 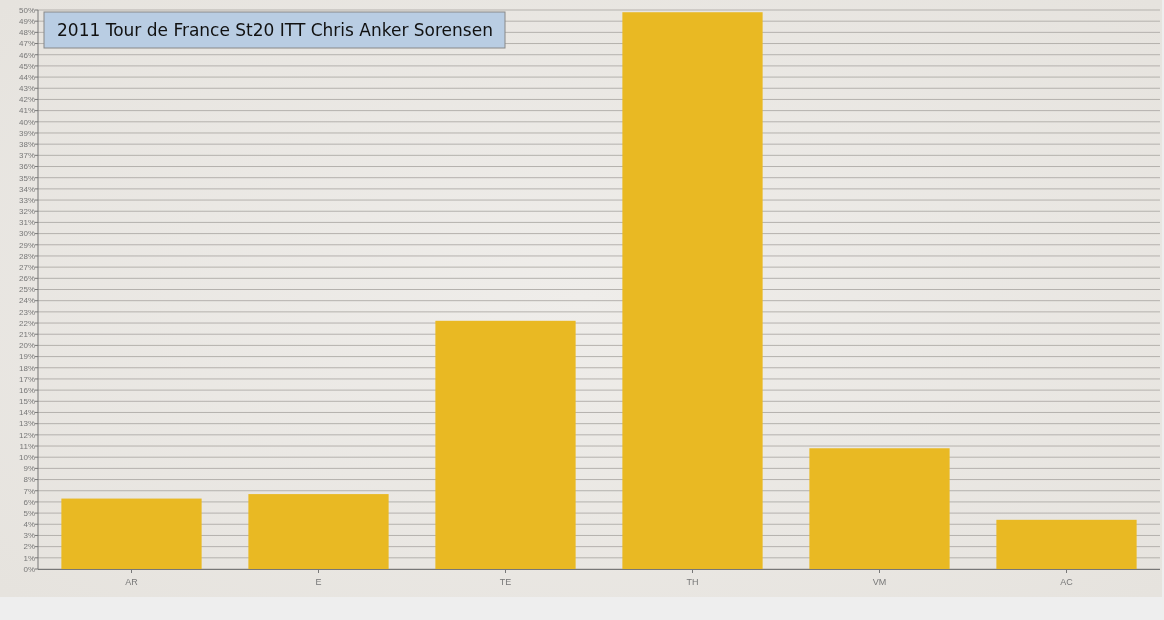 I want to click on y-tick-label: 13%, so click(x=26, y=424).